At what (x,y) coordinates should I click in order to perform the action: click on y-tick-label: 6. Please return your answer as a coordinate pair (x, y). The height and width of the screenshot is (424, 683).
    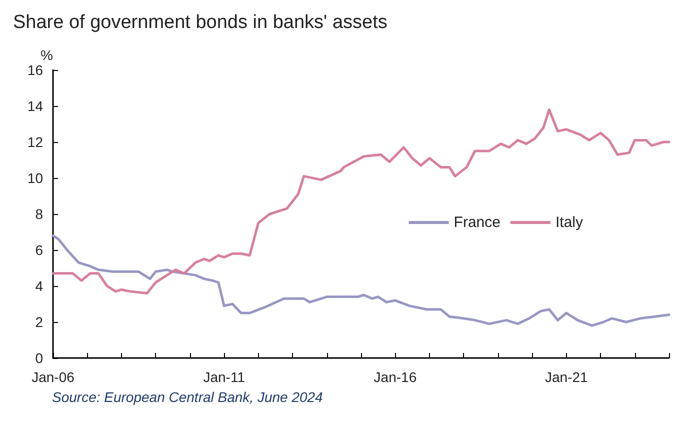
    Looking at the image, I should click on (39, 250).